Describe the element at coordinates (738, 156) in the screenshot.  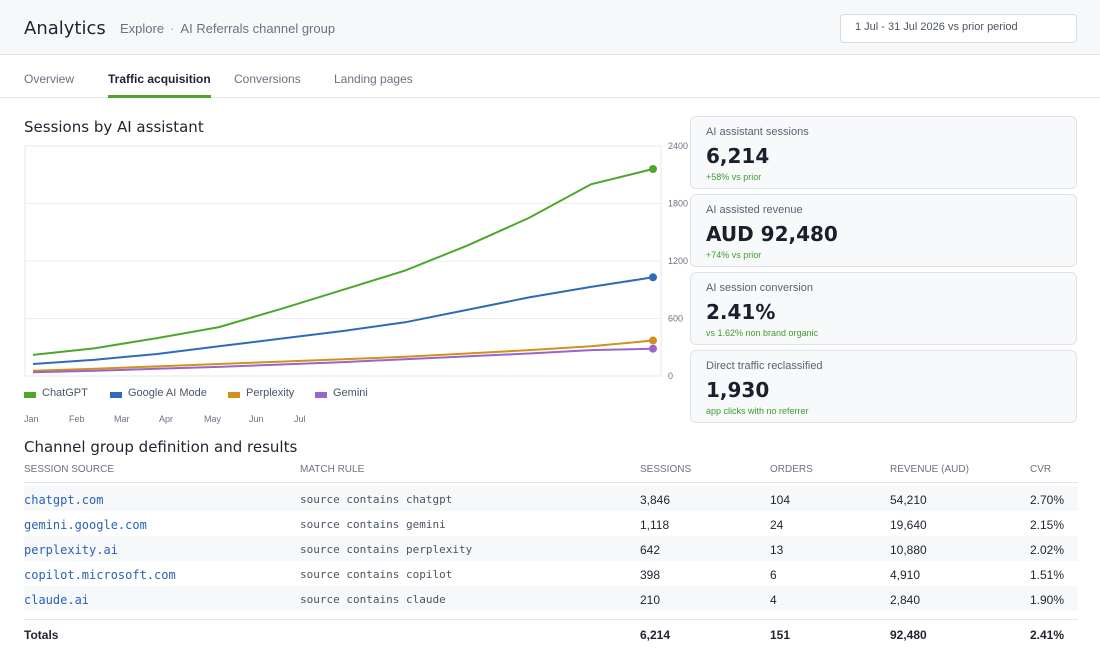
I see `kpi-value: 6,214` at that location.